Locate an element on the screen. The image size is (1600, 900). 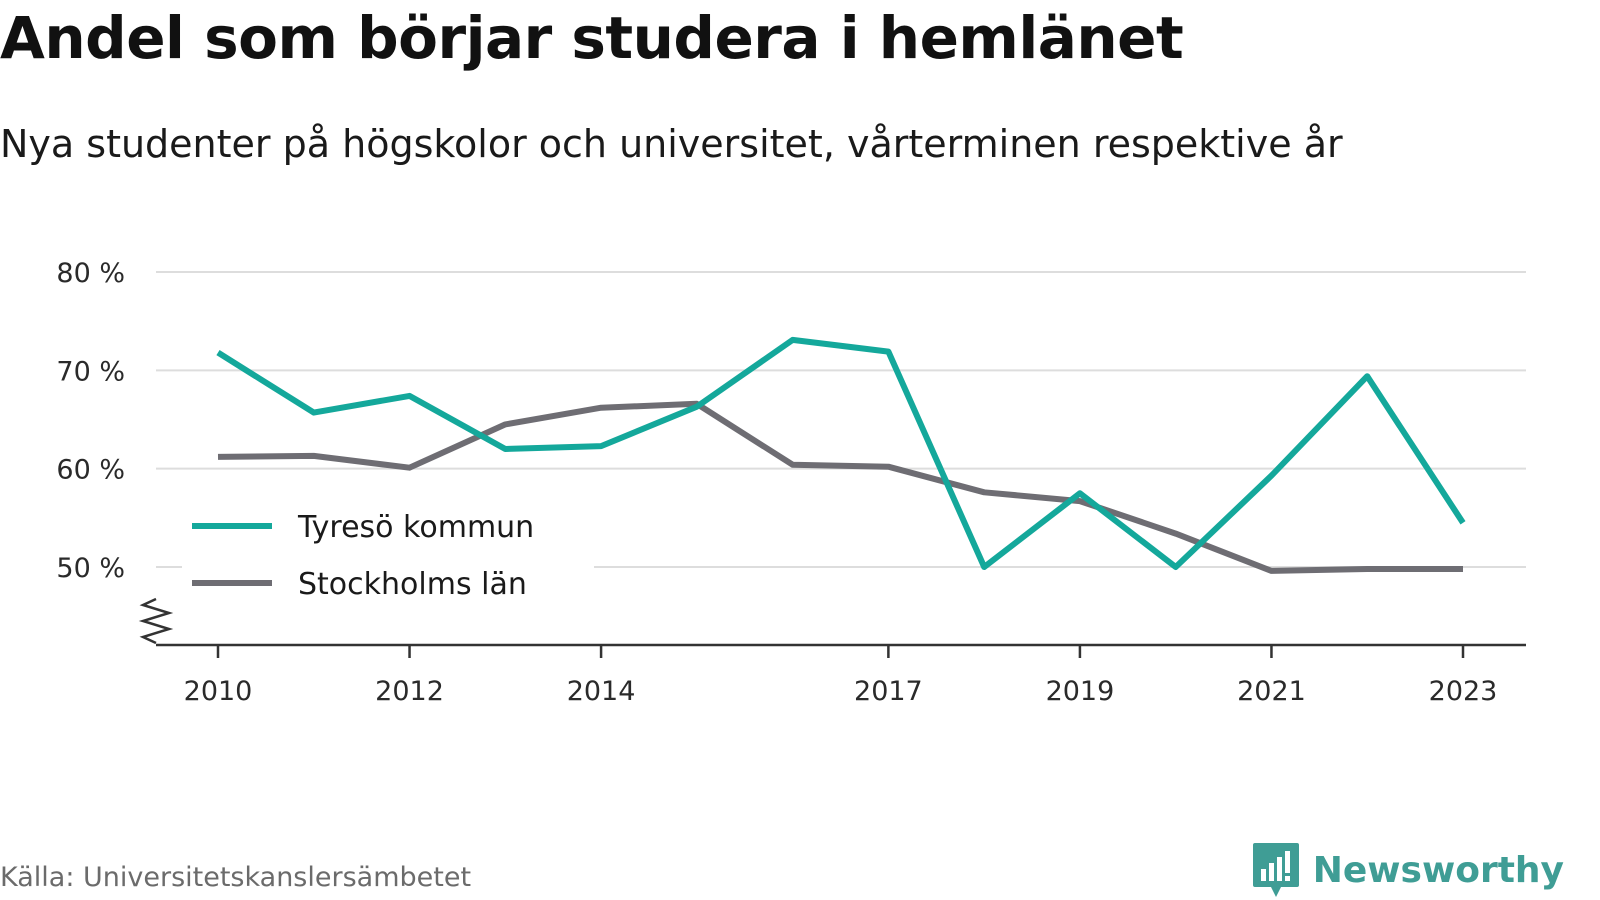
newsworthy-logo: Newsworthy is located at coordinates (1407, 870).